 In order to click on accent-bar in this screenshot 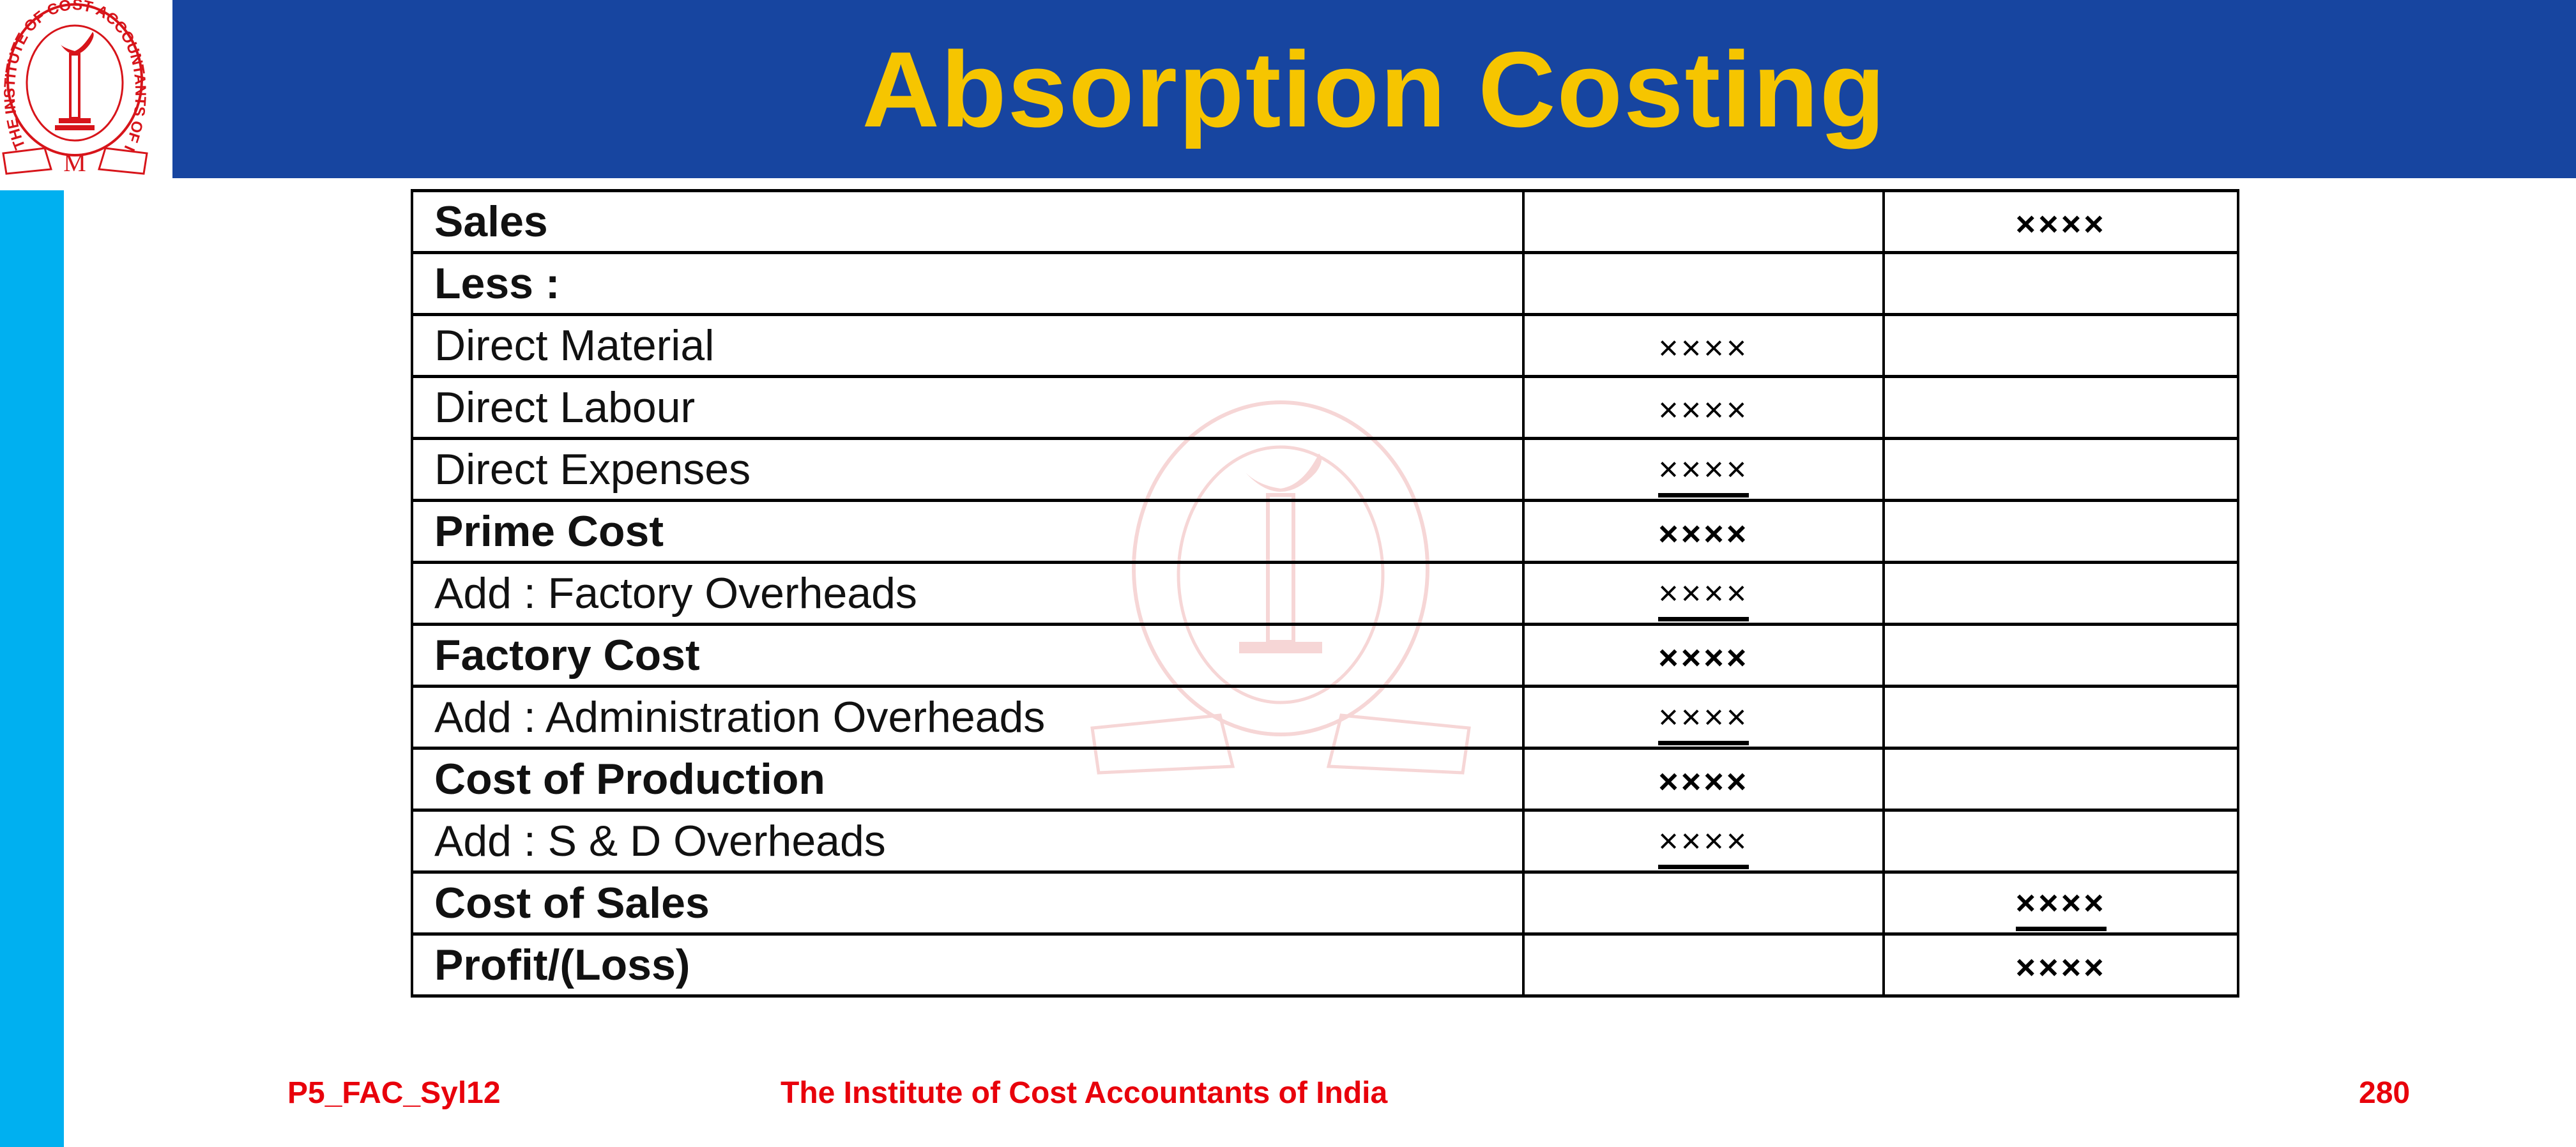, I will do `click(32, 668)`.